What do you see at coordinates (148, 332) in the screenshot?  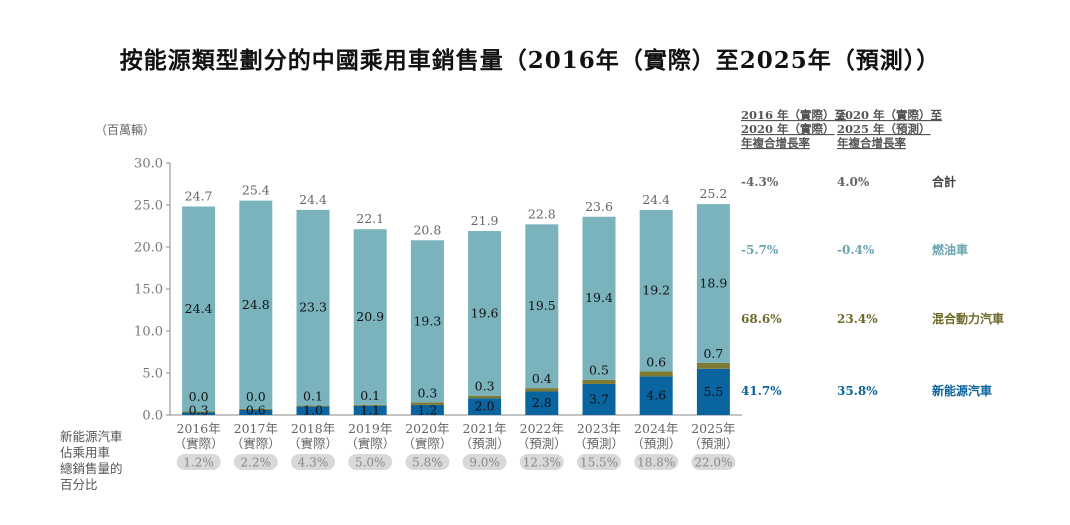 I see `y-tick-label: 10.0` at bounding box center [148, 332].